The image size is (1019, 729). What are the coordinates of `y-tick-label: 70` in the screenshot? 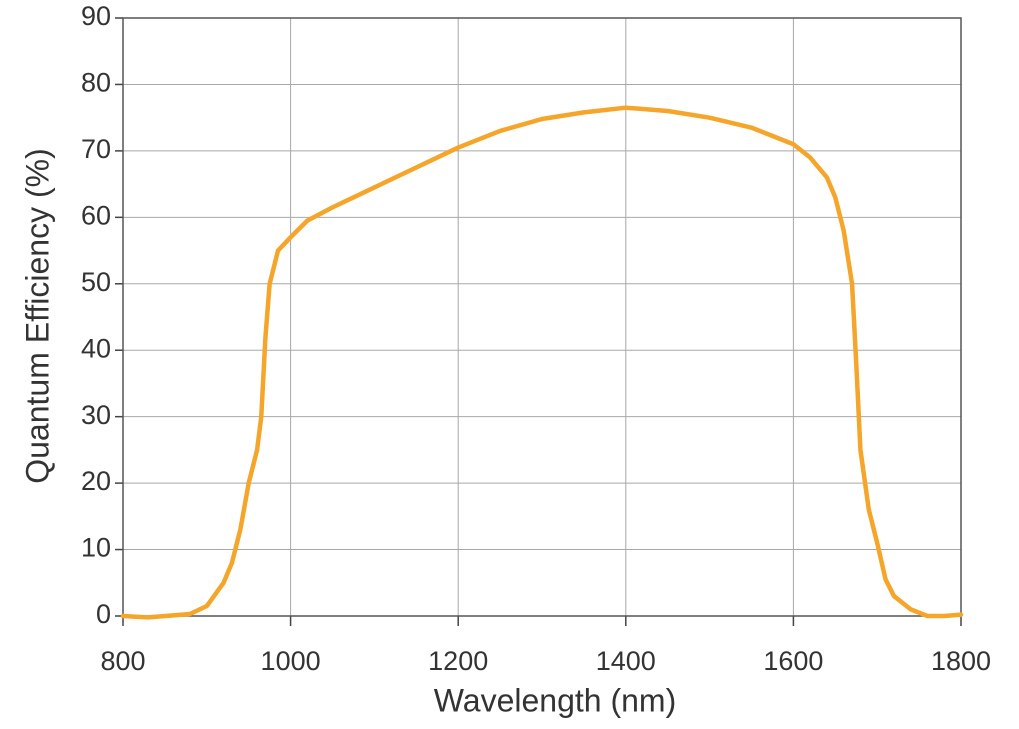 It's located at (96, 149).